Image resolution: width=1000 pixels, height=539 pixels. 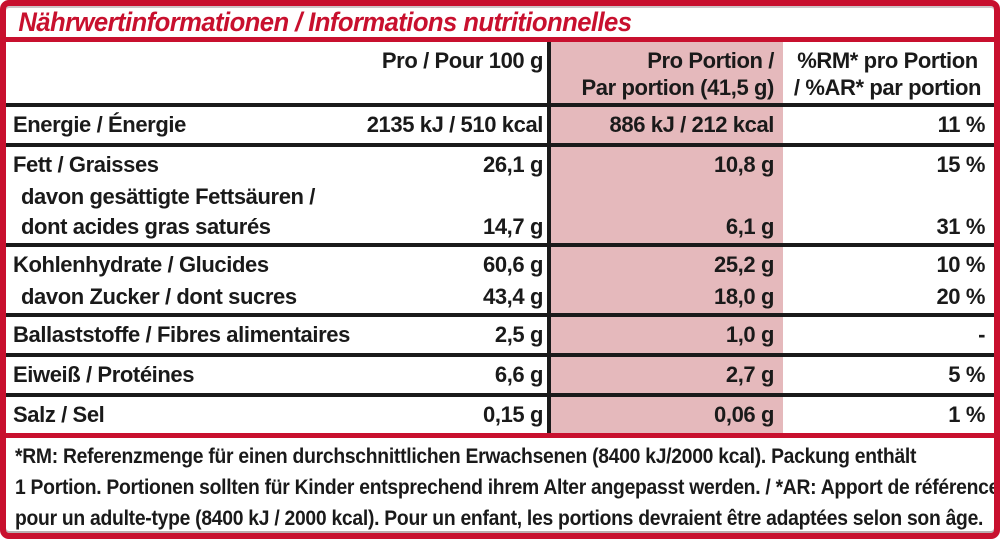 I want to click on col-header-percent-rm: %RM* pro Portion / %AR* par portion, so click(x=888, y=72).